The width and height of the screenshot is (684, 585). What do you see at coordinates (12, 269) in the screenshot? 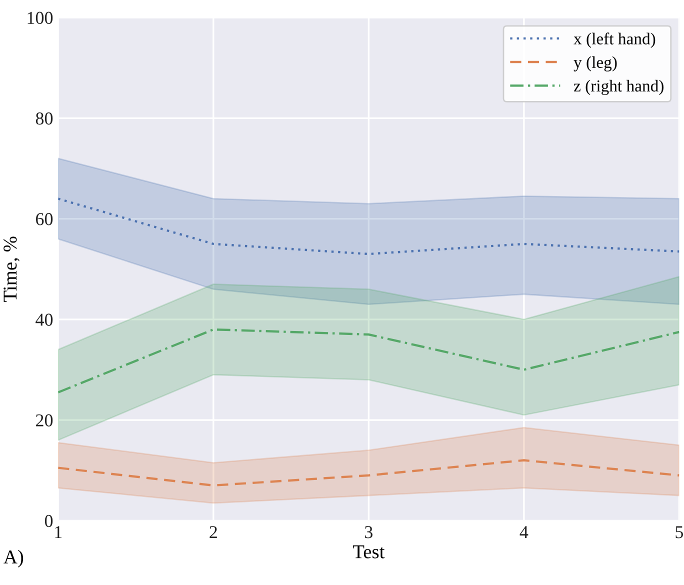
I see `y-axis-title: Time, %` at bounding box center [12, 269].